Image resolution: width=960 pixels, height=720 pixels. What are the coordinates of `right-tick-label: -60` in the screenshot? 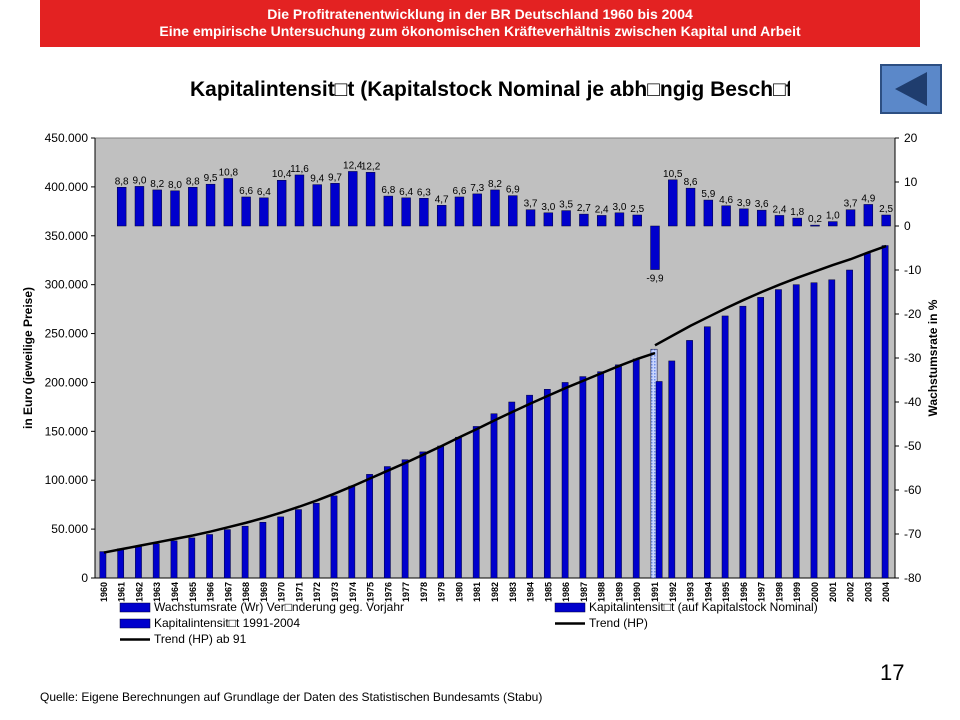 It's located at (913, 490).